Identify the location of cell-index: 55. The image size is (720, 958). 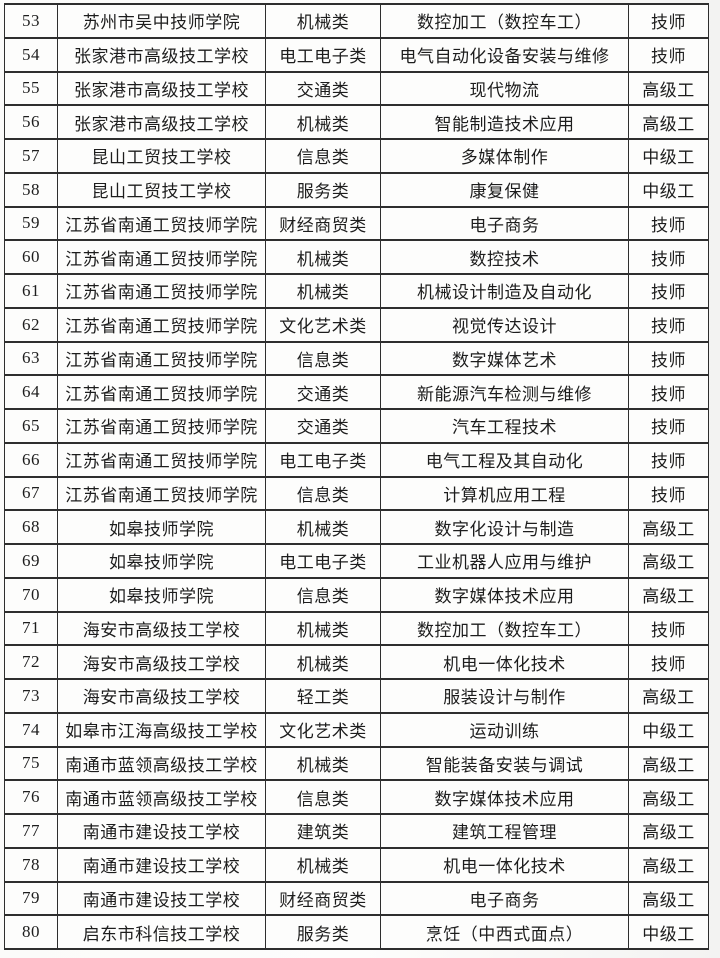
(31, 88).